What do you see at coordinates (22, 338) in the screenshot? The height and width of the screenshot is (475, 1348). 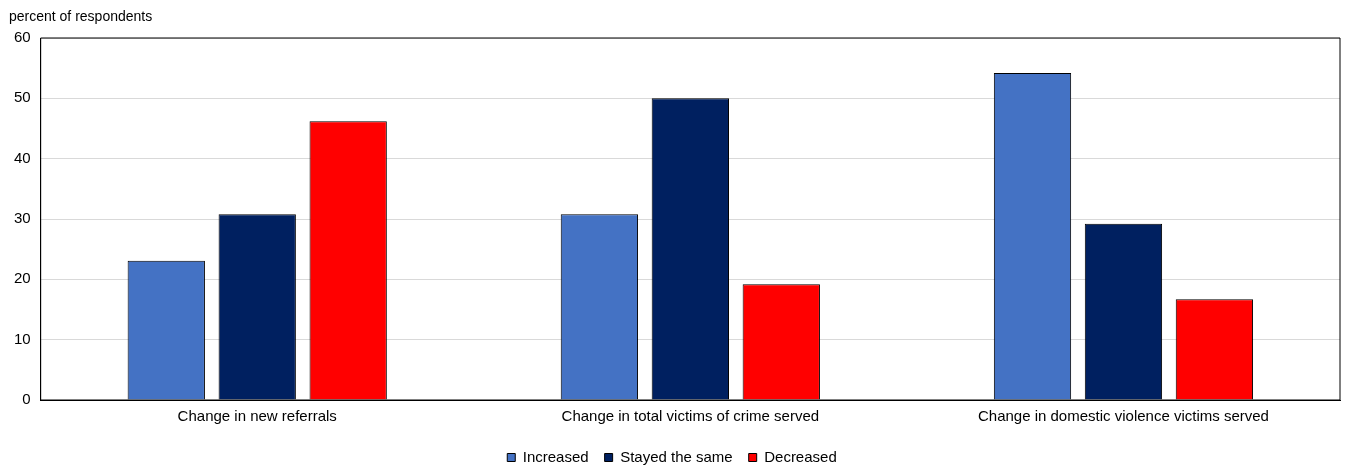 I see `y-tick-label: 10` at bounding box center [22, 338].